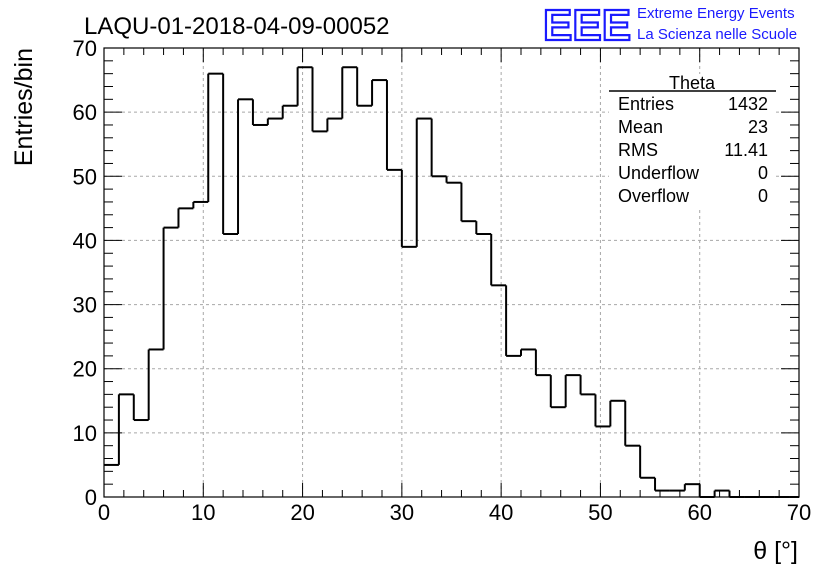  What do you see at coordinates (104, 512) in the screenshot?
I see `x-tick-label: 0` at bounding box center [104, 512].